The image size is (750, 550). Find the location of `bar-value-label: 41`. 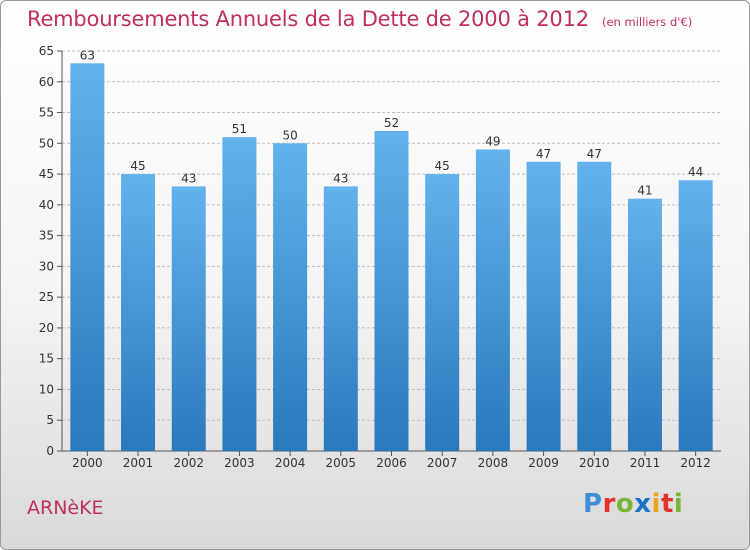

bar-value-label: 41 is located at coordinates (644, 191).